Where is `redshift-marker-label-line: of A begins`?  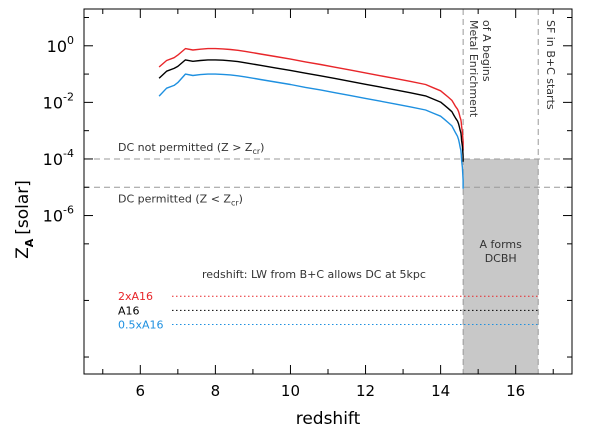
redshift-marker-label-line: of A begins is located at coordinates (486, 51).